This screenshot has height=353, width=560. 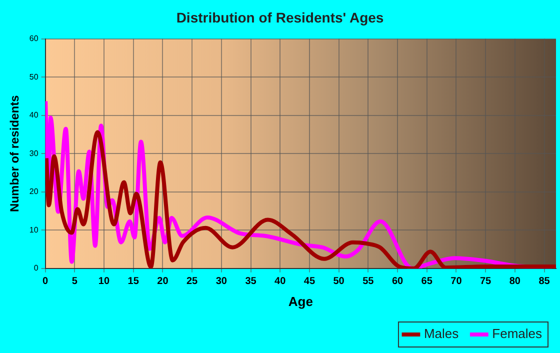 I want to click on chart-title: Distribution of Residents' Ages, so click(x=280, y=17).